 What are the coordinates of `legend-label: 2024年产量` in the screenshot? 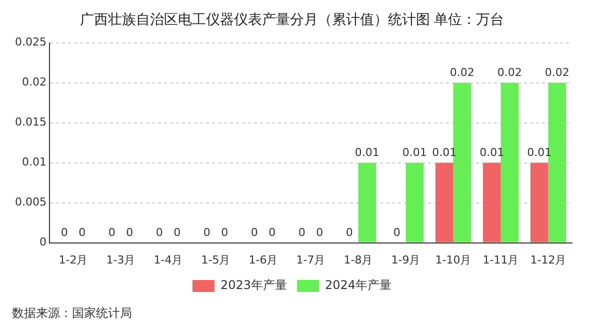 It's located at (358, 285).